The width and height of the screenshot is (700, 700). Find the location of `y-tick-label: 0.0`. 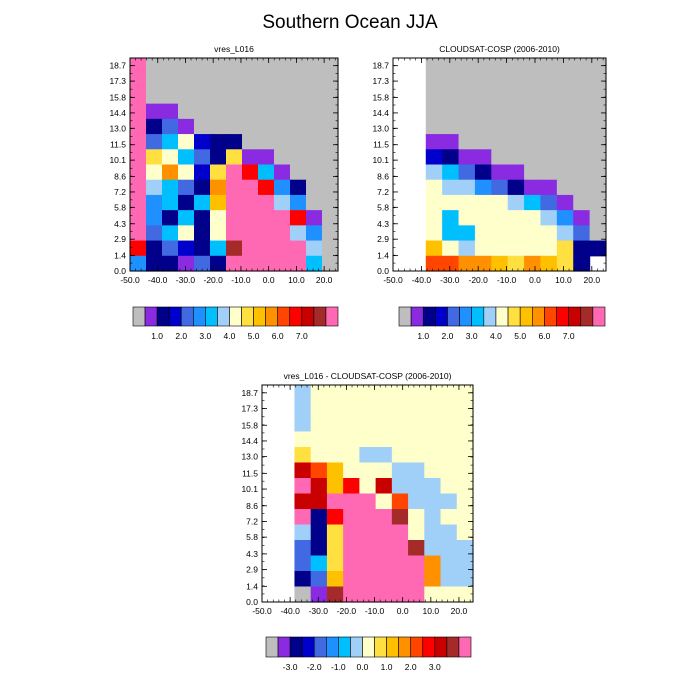

y-tick-label: 0.0 is located at coordinates (120, 271).